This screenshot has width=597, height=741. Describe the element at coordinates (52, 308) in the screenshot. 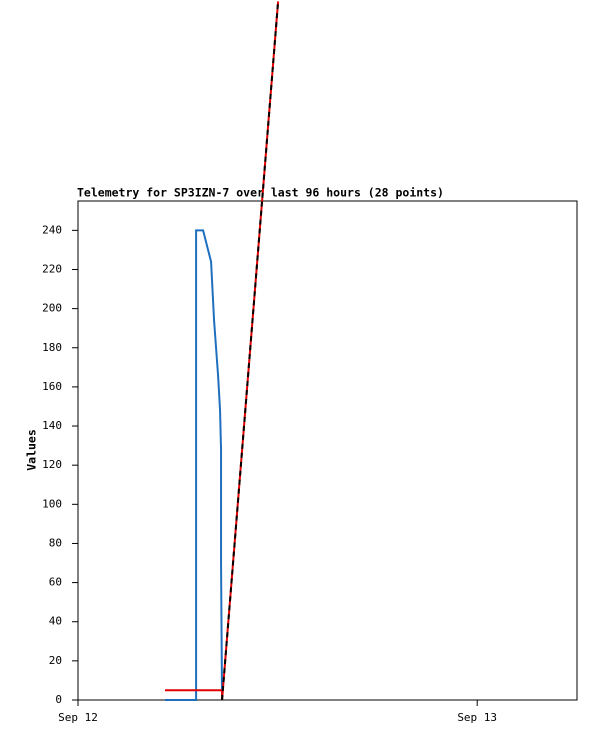

I see `y-tick-label: 200` at that location.